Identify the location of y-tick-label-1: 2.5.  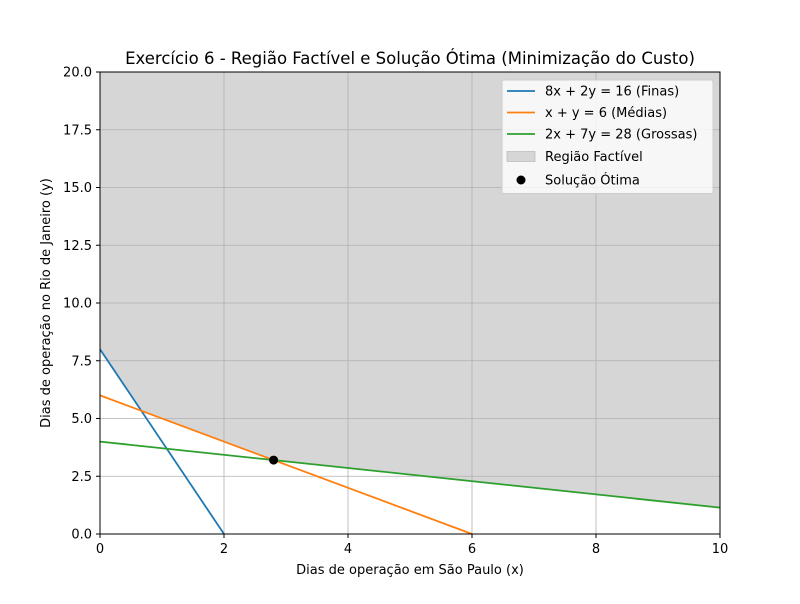
(81, 477).